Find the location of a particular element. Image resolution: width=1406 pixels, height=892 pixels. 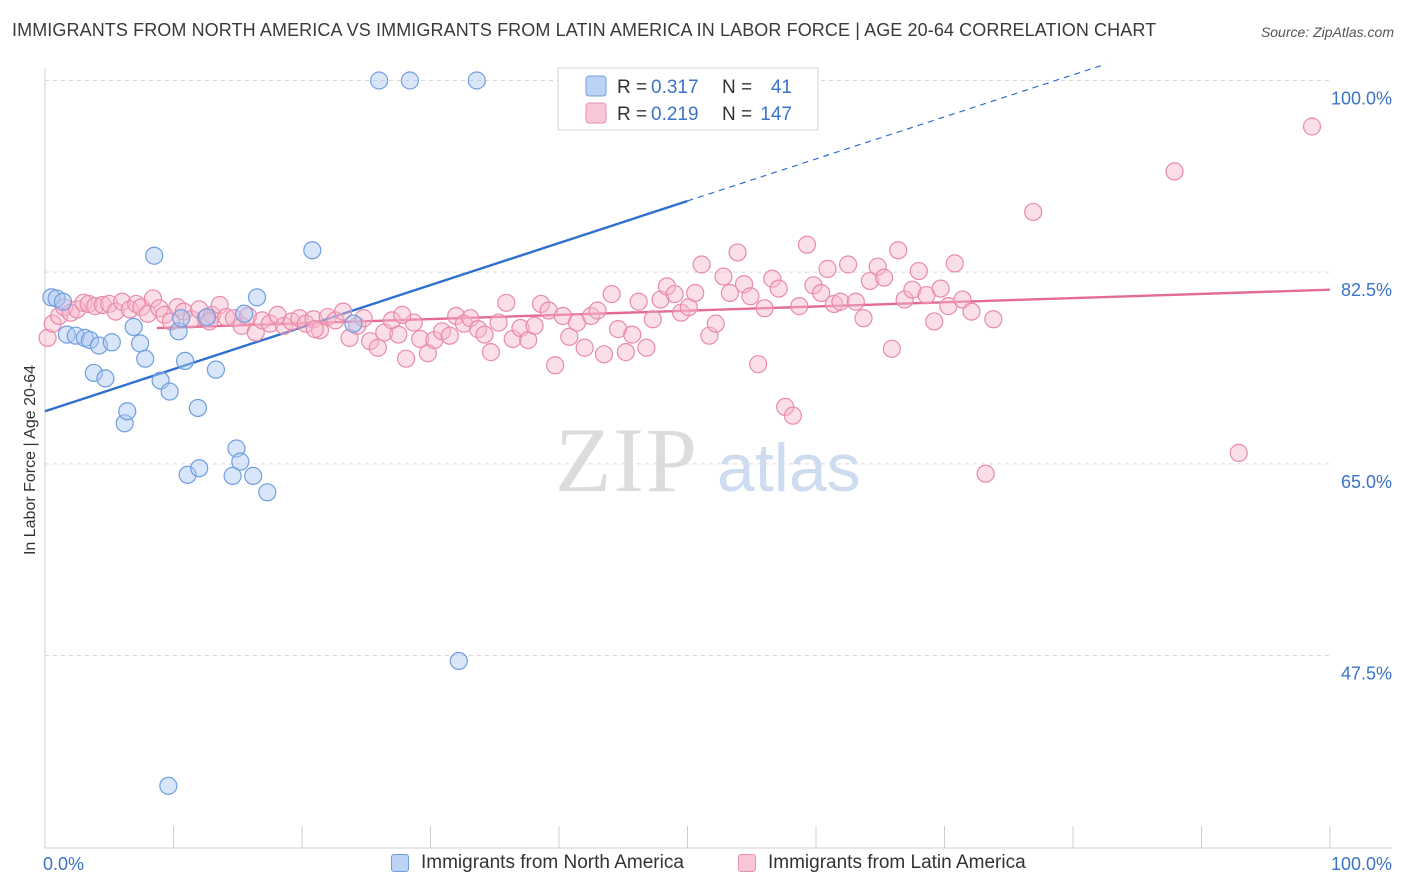

legend-label: Immigrants from Latin America is located at coordinates (897, 862).